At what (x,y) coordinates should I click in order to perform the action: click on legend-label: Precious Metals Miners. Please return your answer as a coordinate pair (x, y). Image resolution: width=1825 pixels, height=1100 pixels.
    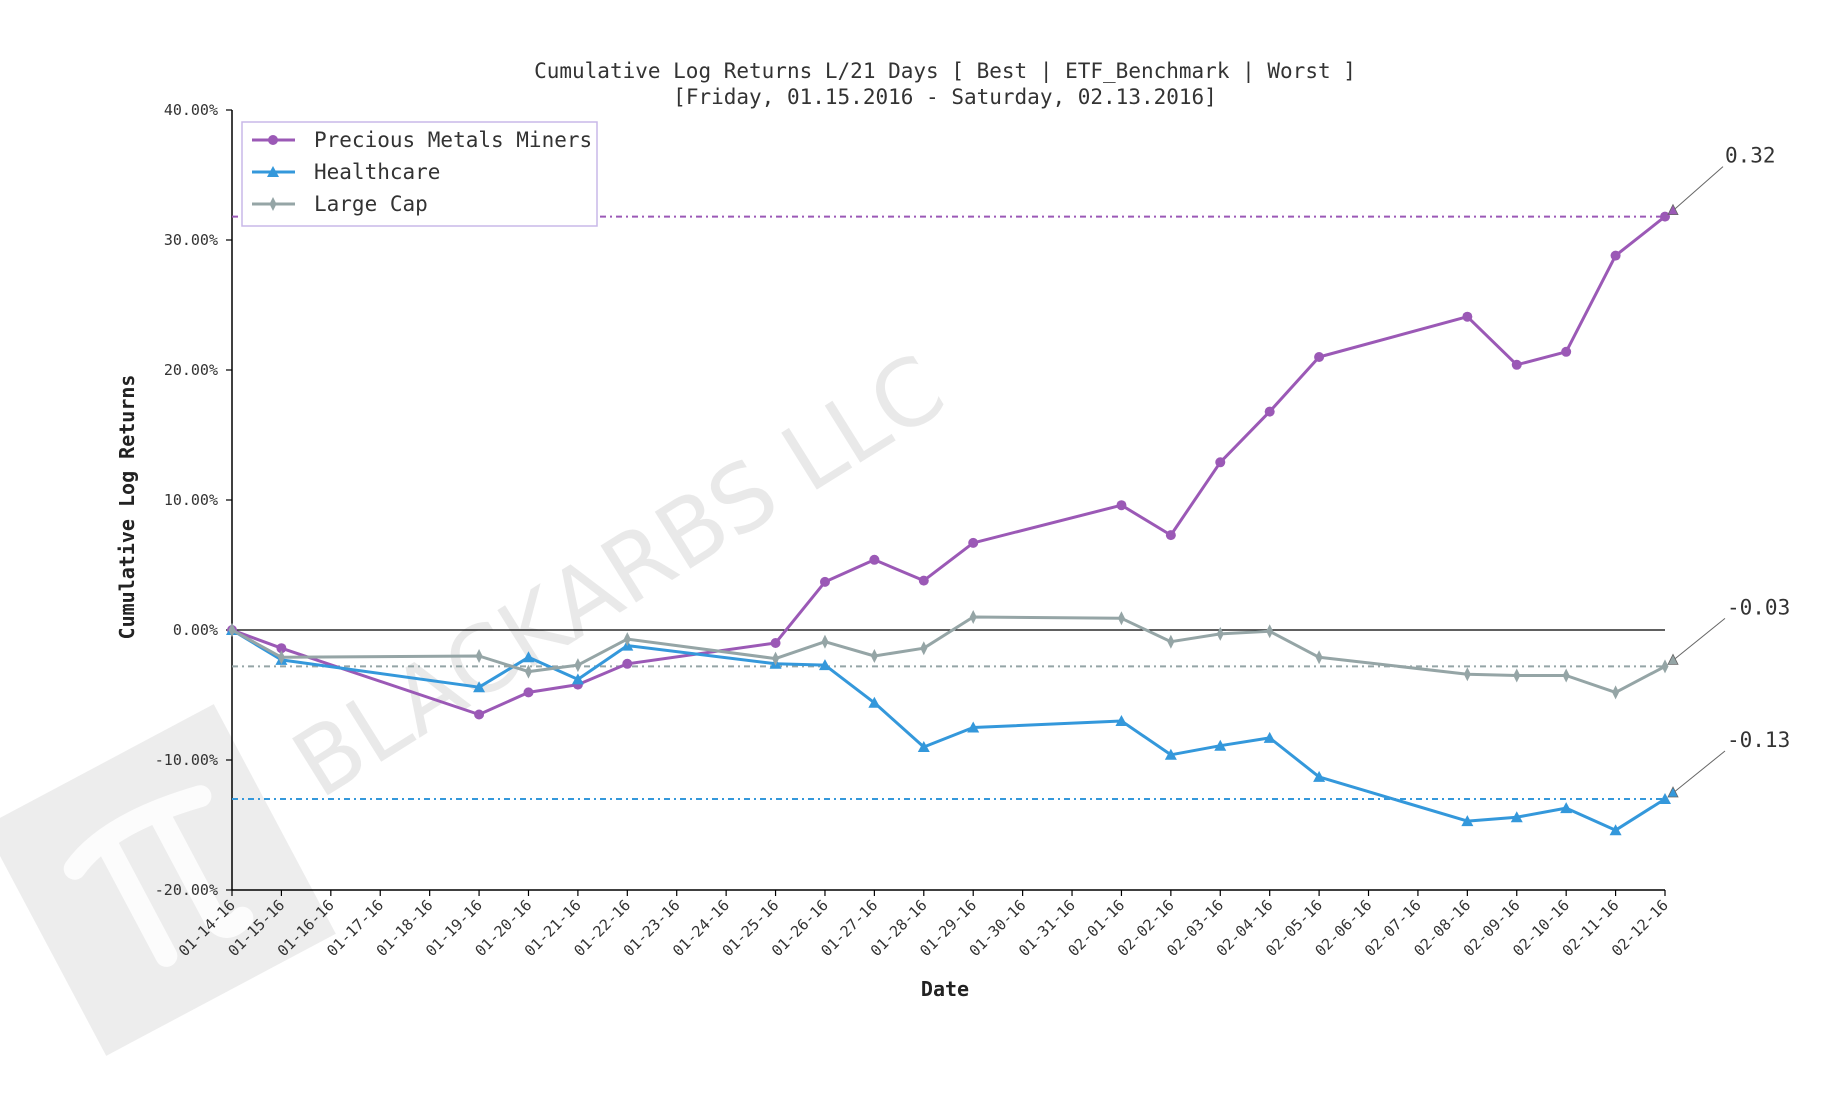
    Looking at the image, I should click on (453, 140).